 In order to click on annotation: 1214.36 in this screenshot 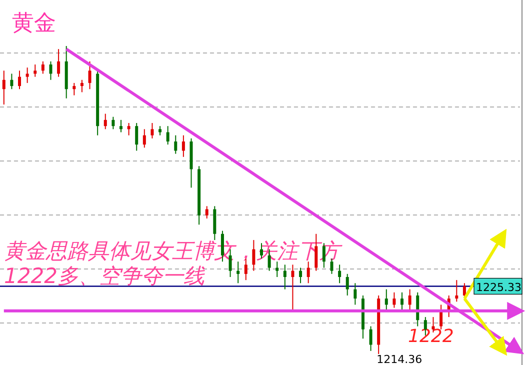, I will do `click(399, 359)`.